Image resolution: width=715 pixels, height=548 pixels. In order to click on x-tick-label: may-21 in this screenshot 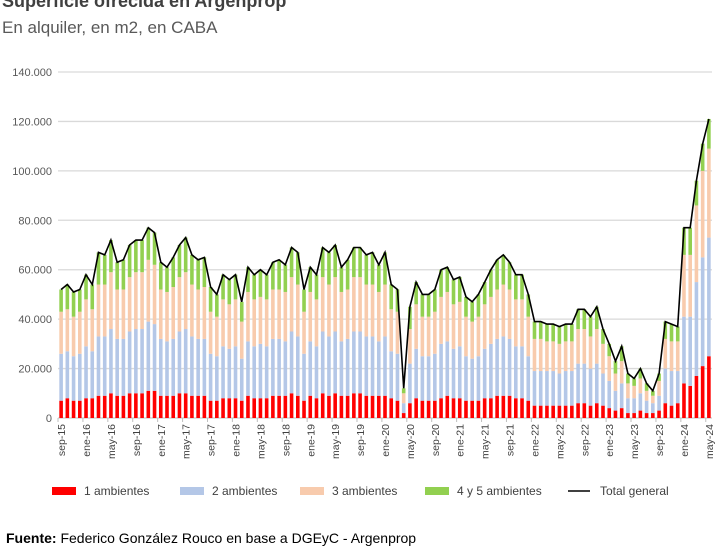, I will do `click(486, 441)`.